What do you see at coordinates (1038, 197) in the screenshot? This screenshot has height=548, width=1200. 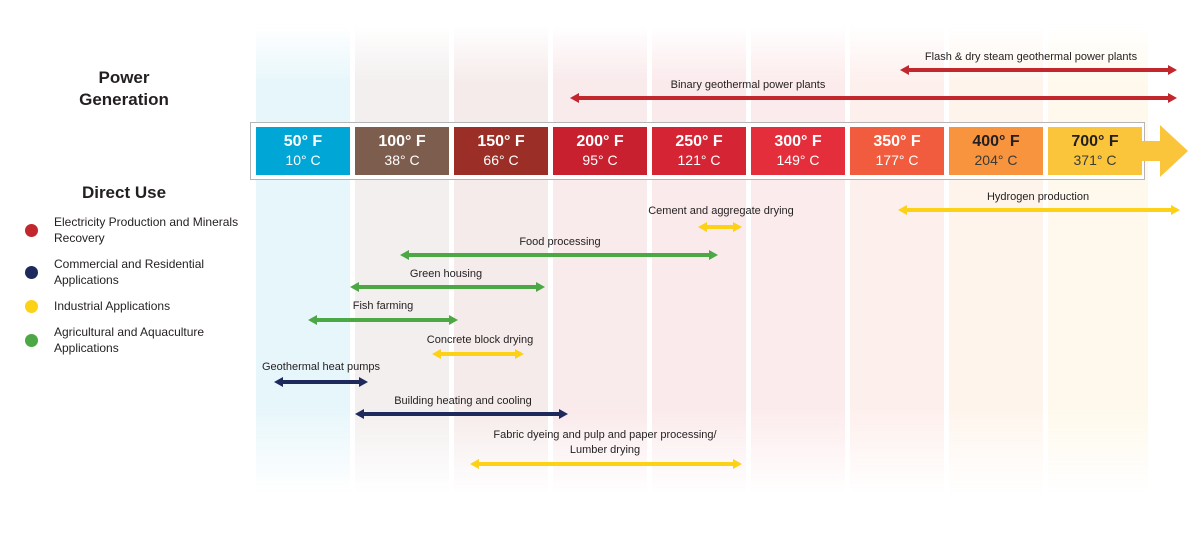 I see `range-label-hydrogen: Hydrogen production` at bounding box center [1038, 197].